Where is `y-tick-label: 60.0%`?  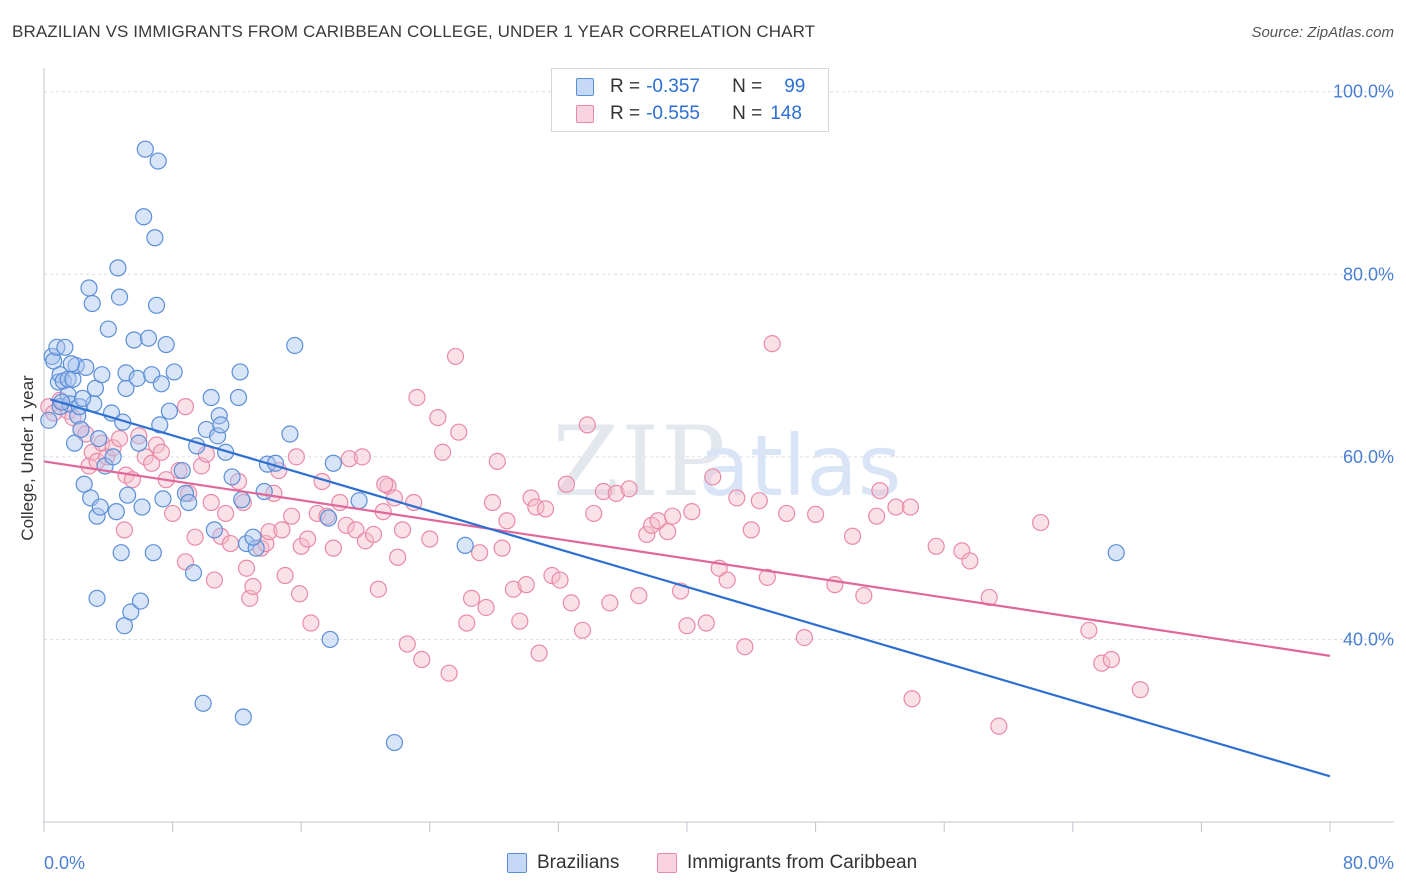 y-tick-label: 60.0% is located at coordinates (1368, 457).